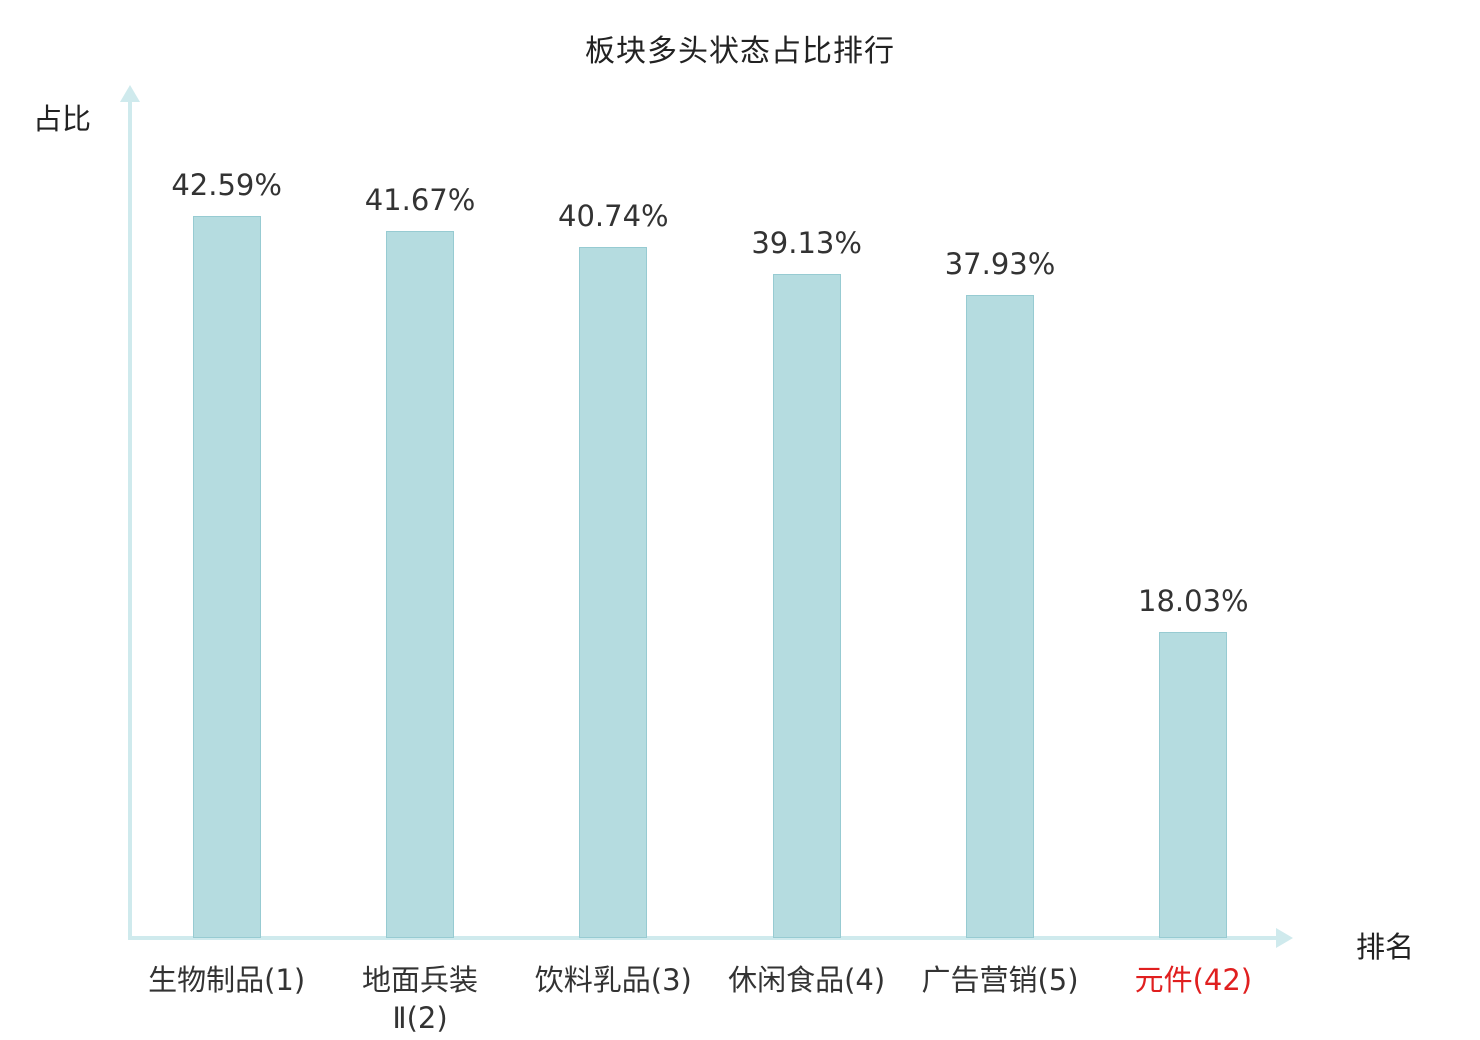 The height and width of the screenshot is (1040, 1480). What do you see at coordinates (1284, 938) in the screenshot?
I see `x-axis-arrow-icon` at bounding box center [1284, 938].